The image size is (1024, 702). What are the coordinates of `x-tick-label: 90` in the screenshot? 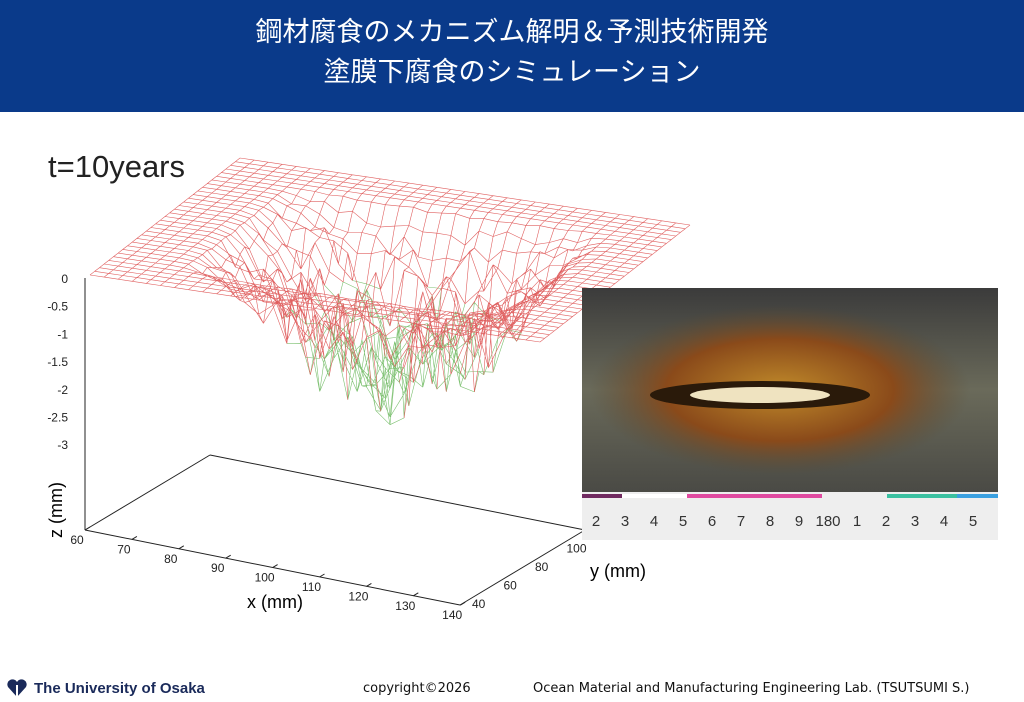 It's located at (218, 568).